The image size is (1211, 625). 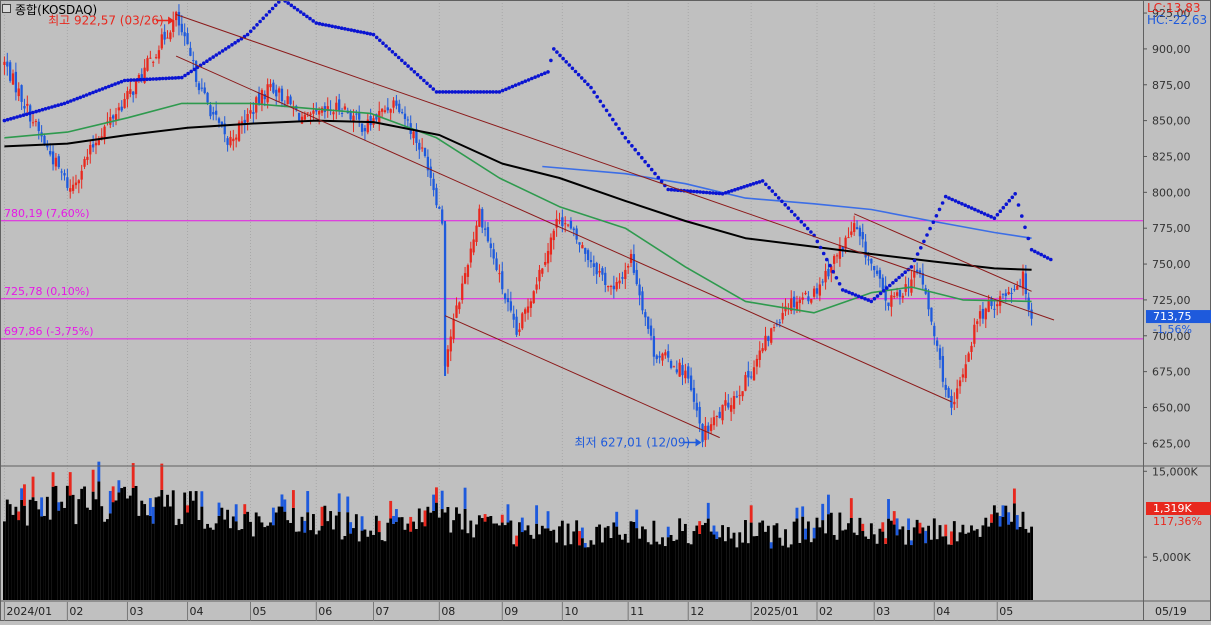 I want to click on title-toggle-icon, so click(x=6, y=8).